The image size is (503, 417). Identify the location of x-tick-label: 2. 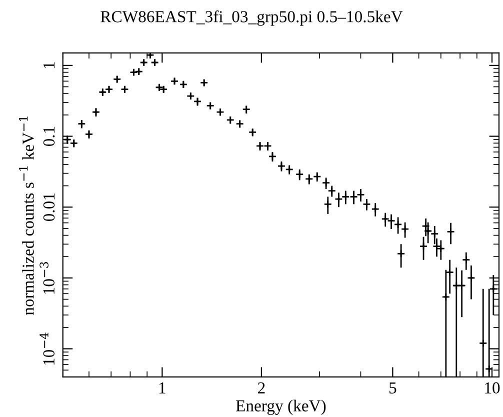
(261, 388).